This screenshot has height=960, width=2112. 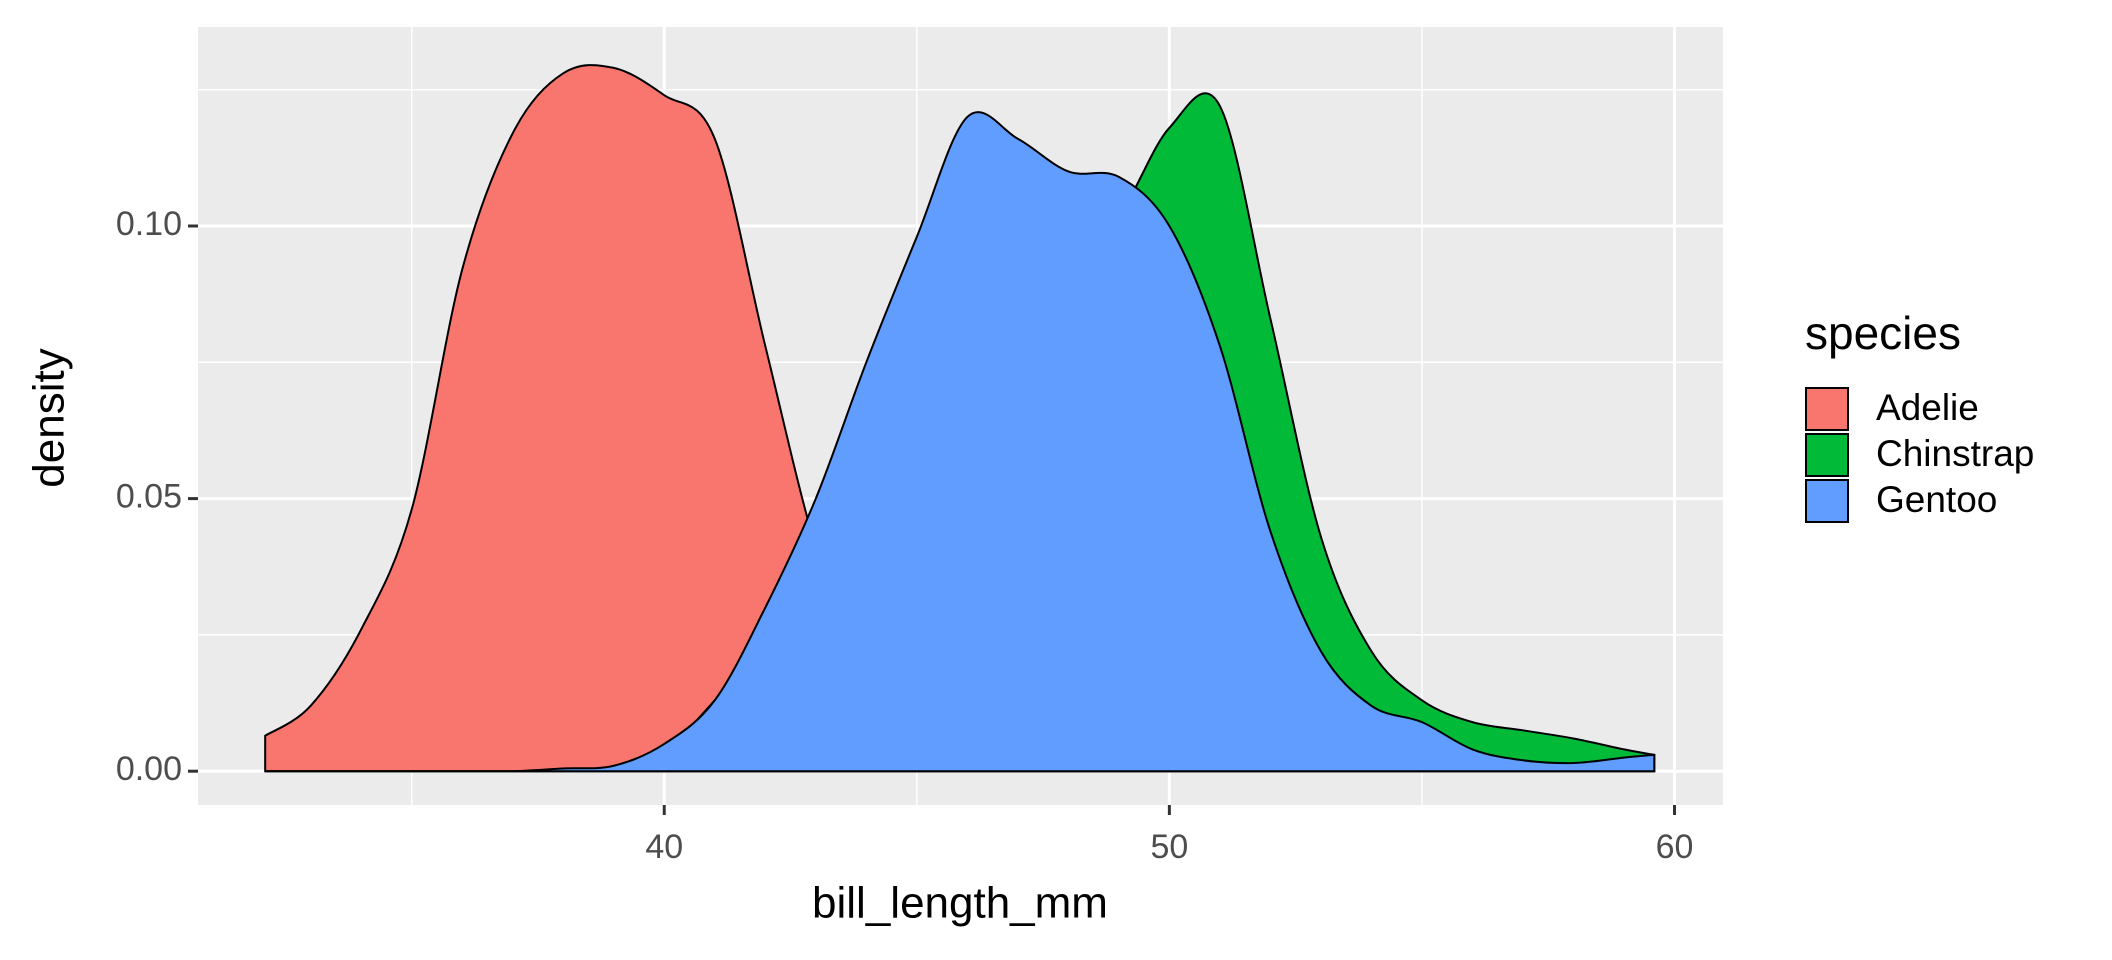 What do you see at coordinates (664, 847) in the screenshot?
I see `x-tick-label: 40` at bounding box center [664, 847].